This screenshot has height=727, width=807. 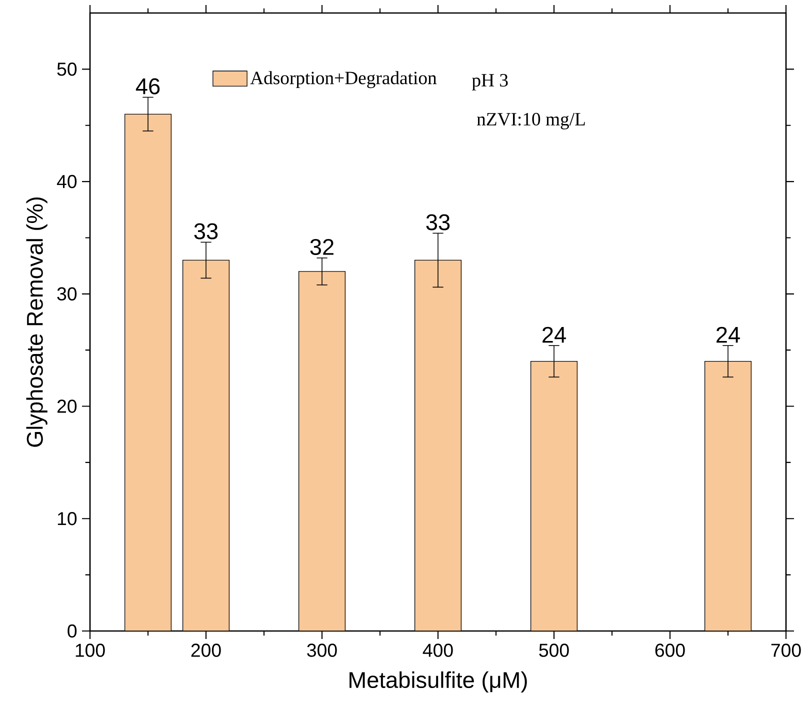 What do you see at coordinates (67, 69) in the screenshot?
I see `y-tick-label: 50` at bounding box center [67, 69].